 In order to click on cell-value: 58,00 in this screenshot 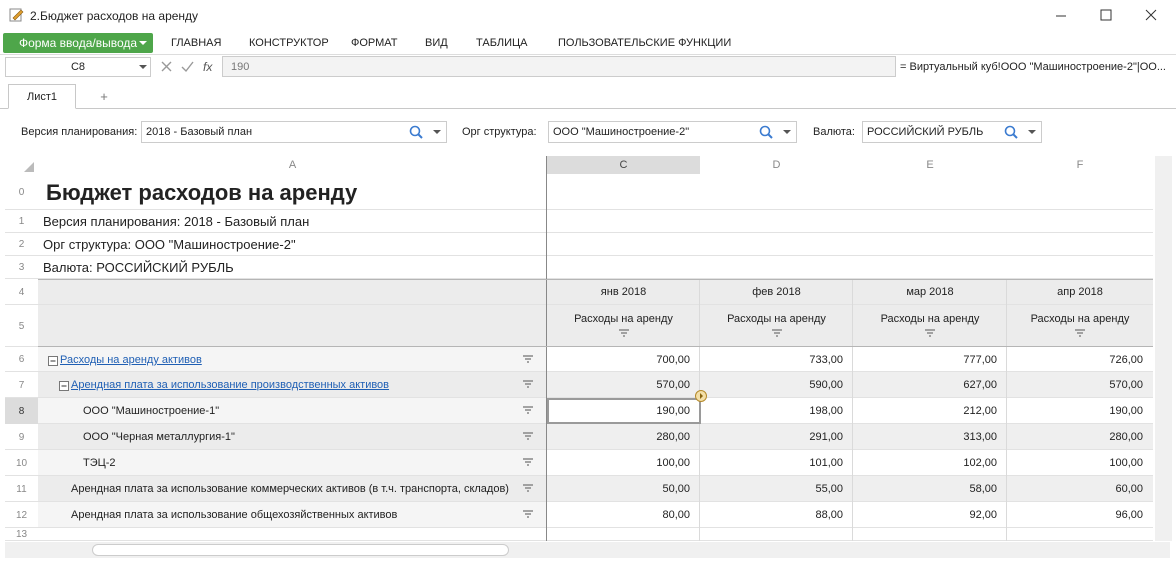, I will do `click(983, 489)`.